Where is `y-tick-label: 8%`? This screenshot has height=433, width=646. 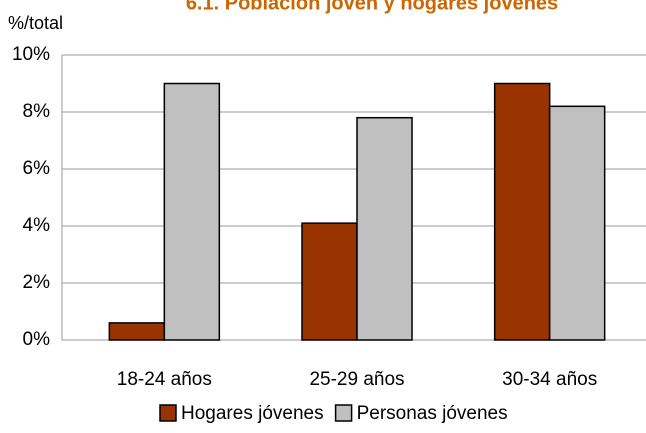 y-tick-label: 8% is located at coordinates (37, 111).